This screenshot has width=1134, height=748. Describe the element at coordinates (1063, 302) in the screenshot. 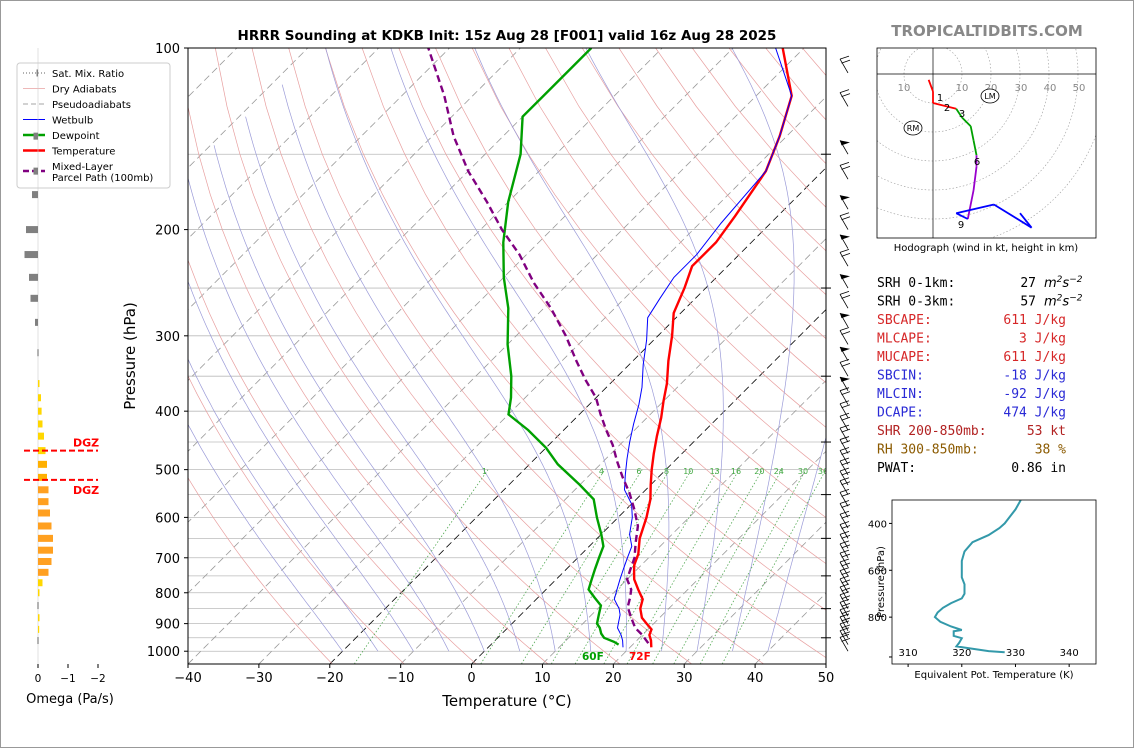

I see `stat-unit: m2s−2` at that location.